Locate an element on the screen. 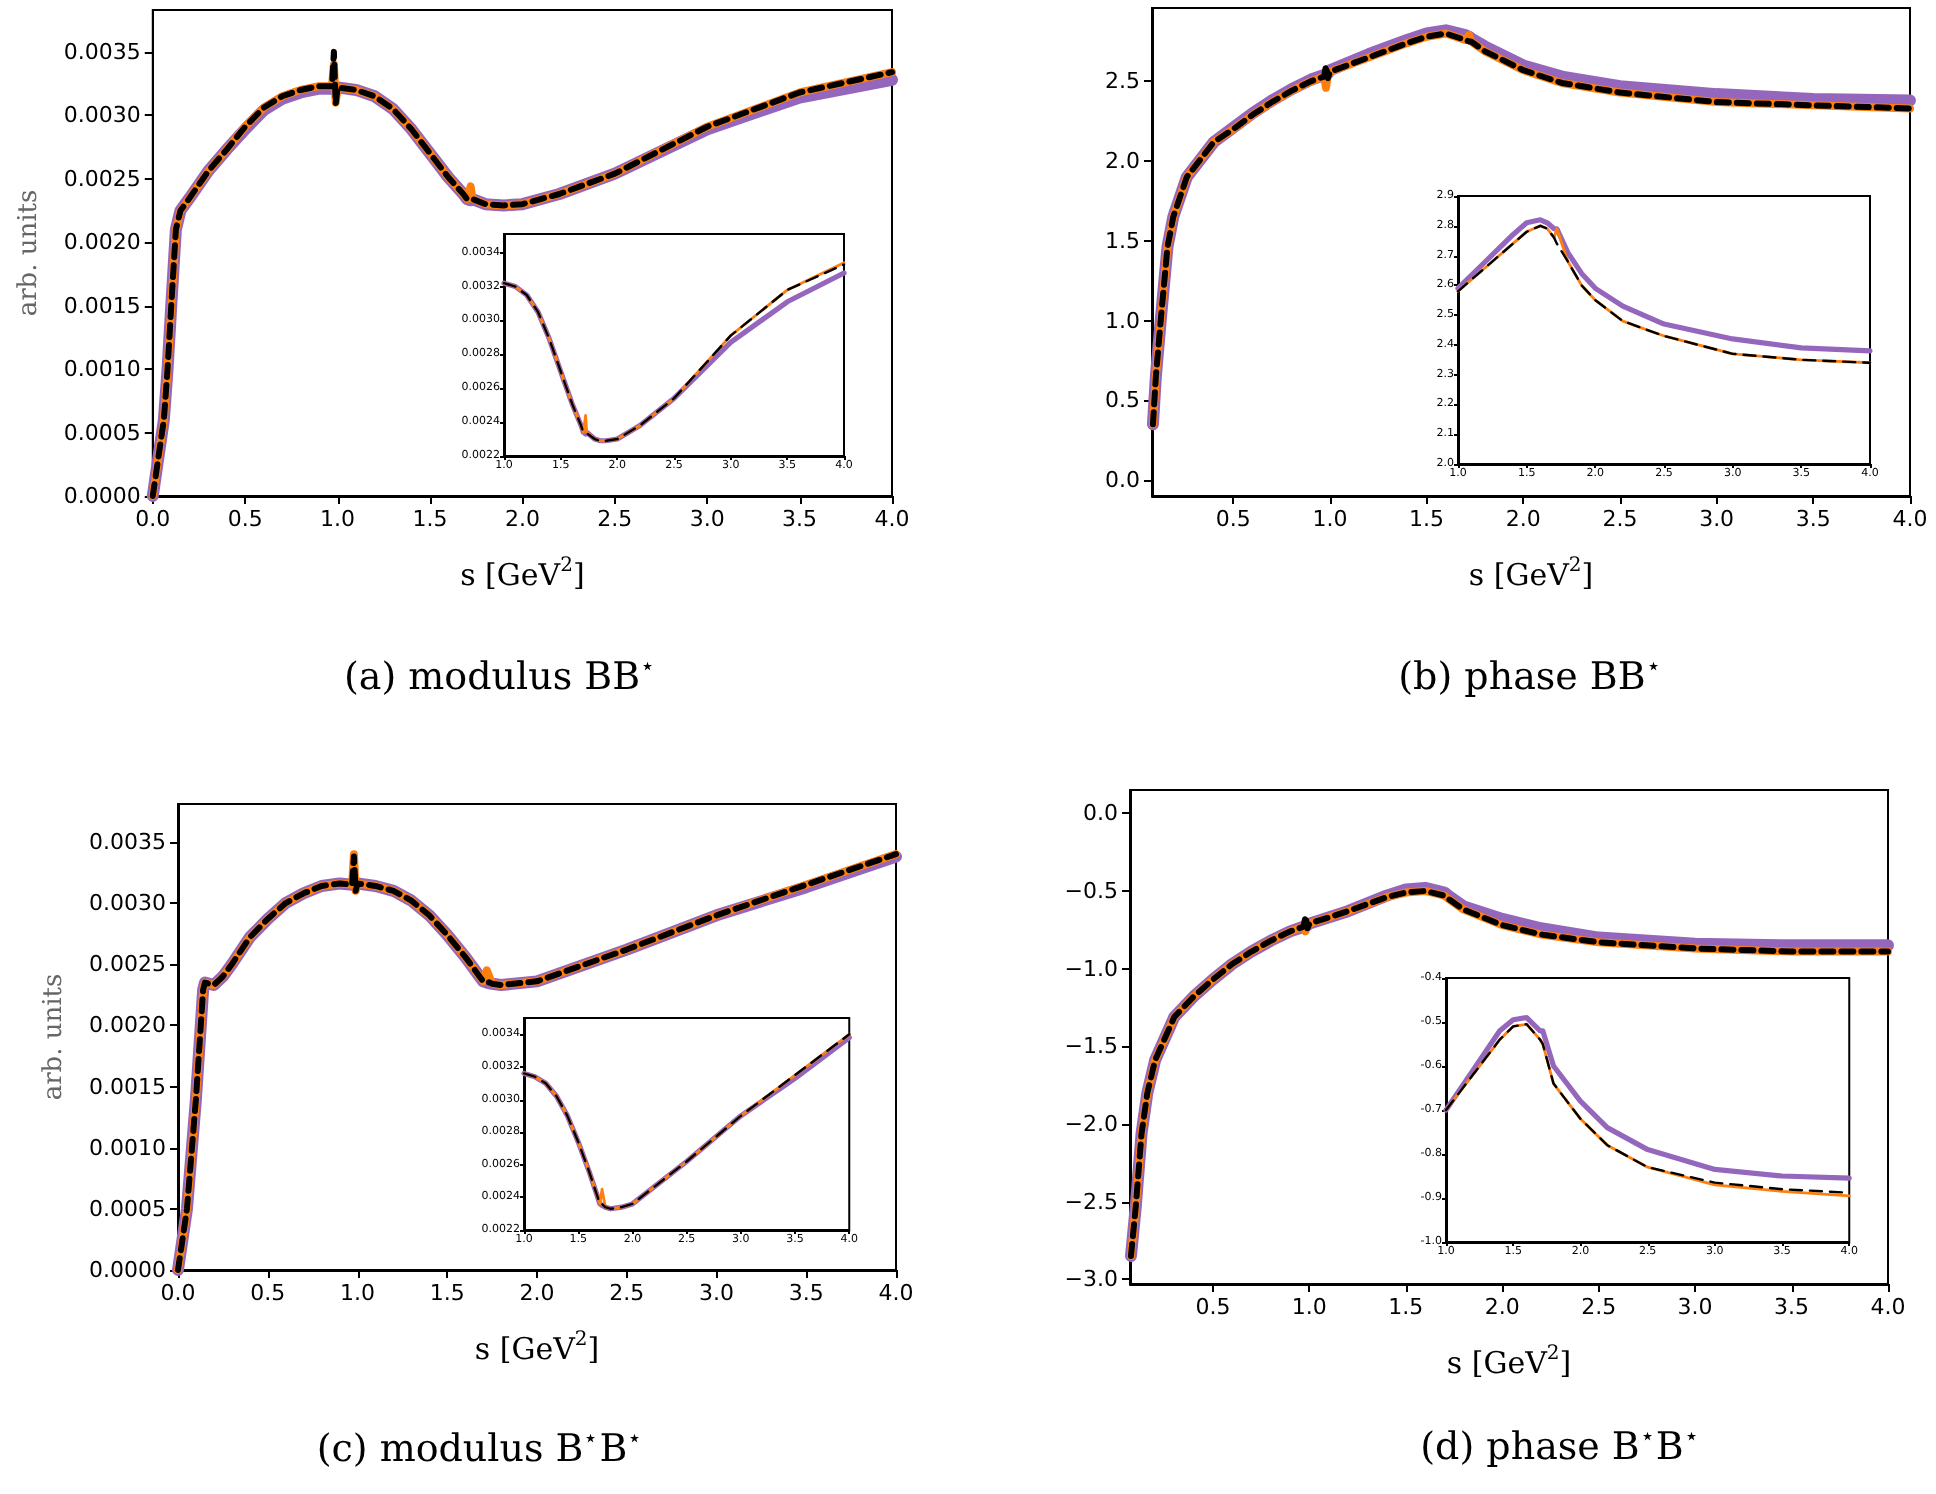 The width and height of the screenshot is (1936, 1494). y-tick-label: −1.0 is located at coordinates (1091, 968).